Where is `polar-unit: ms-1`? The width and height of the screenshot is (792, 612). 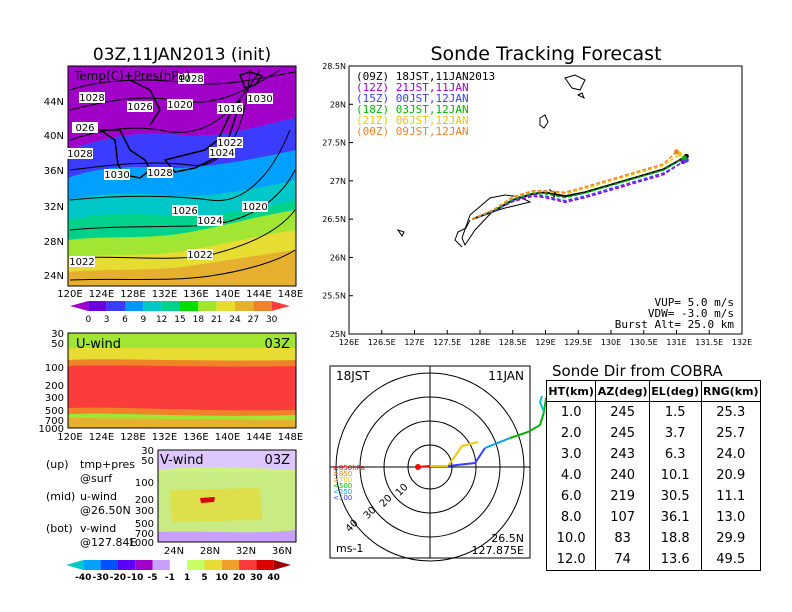
polar-unit: ms-1 is located at coordinates (349, 548).